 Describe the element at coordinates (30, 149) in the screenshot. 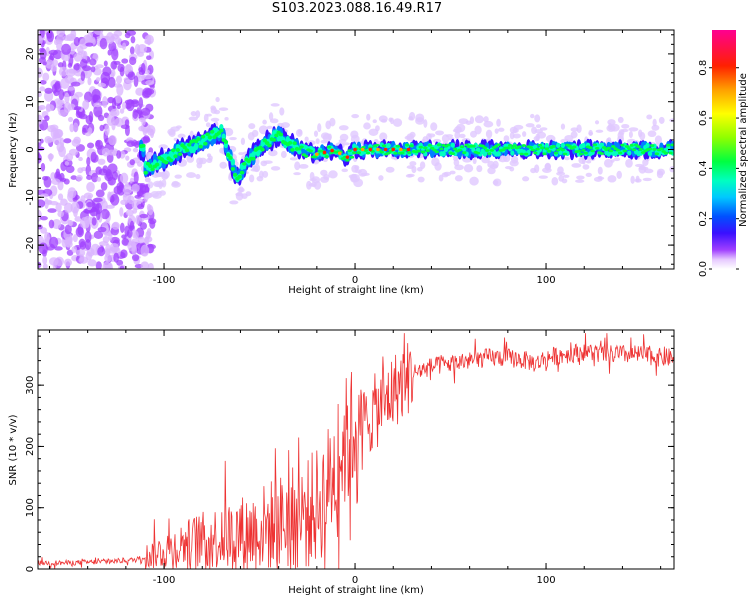

I see `spectrogram-y-tick-label: 0` at that location.